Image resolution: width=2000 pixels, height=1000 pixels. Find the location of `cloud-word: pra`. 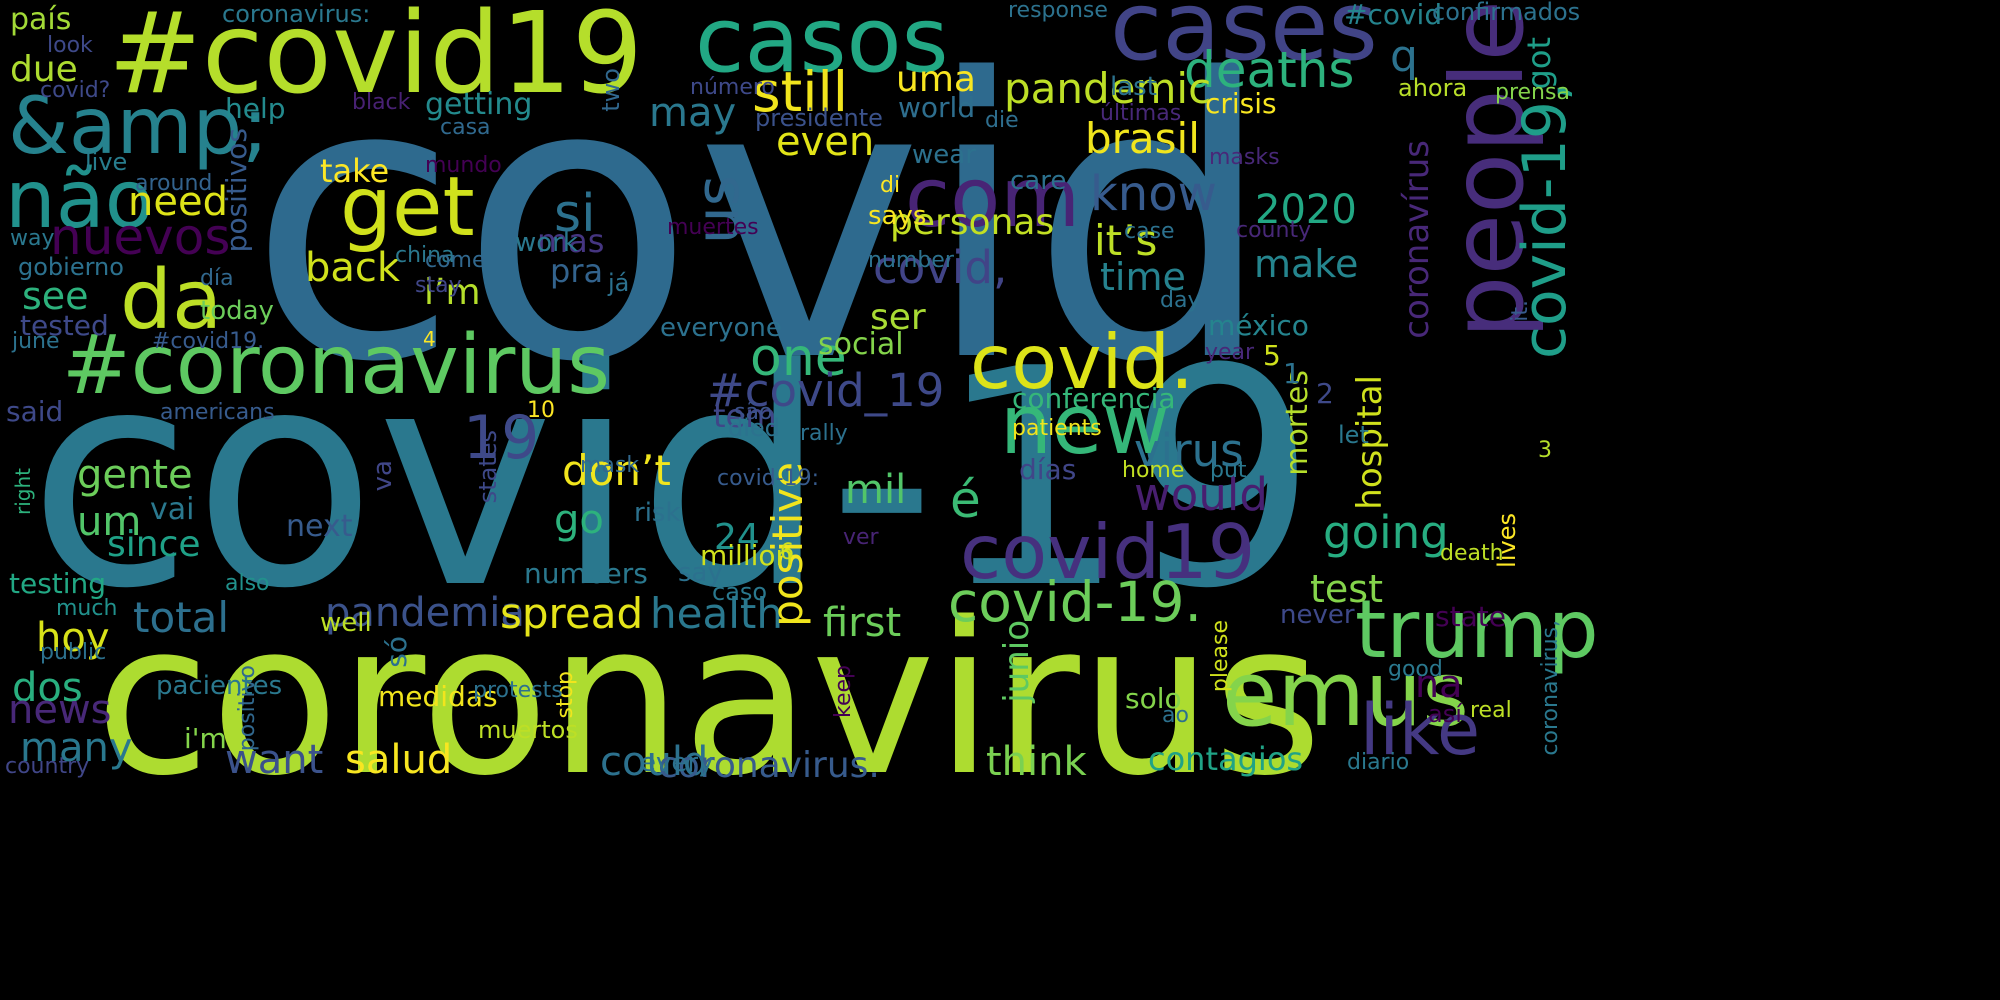

cloud-word: pra is located at coordinates (577, 271).